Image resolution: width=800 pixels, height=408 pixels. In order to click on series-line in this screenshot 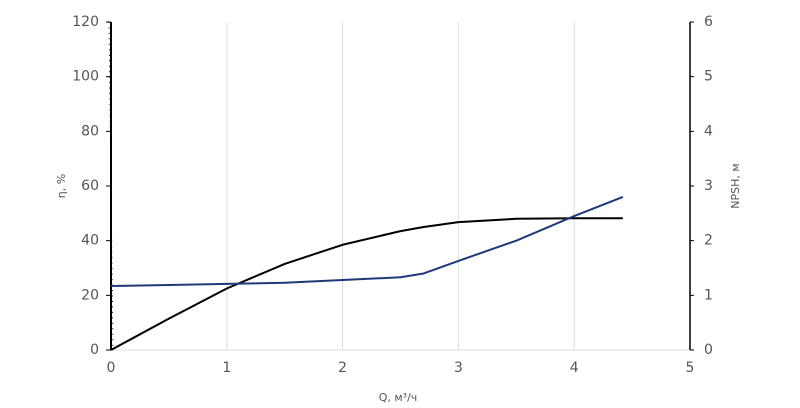, I will do `click(367, 242)`.